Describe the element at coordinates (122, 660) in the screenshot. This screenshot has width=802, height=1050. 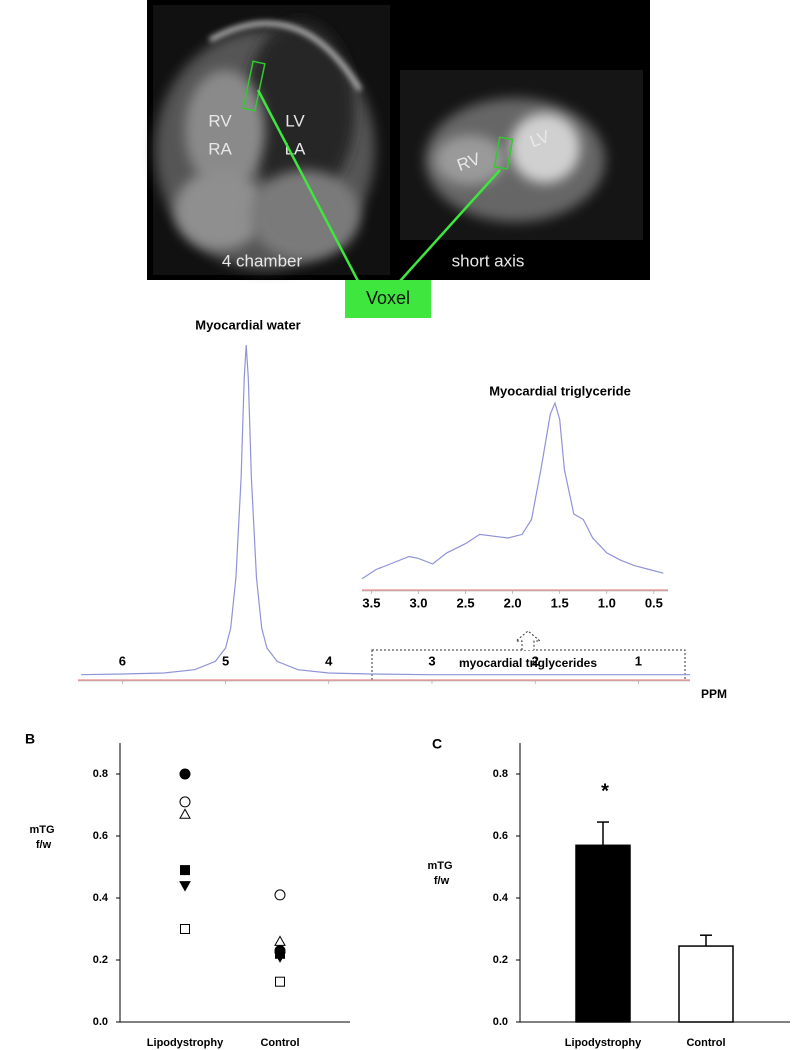
I see `x-tick-label: 6` at that location.